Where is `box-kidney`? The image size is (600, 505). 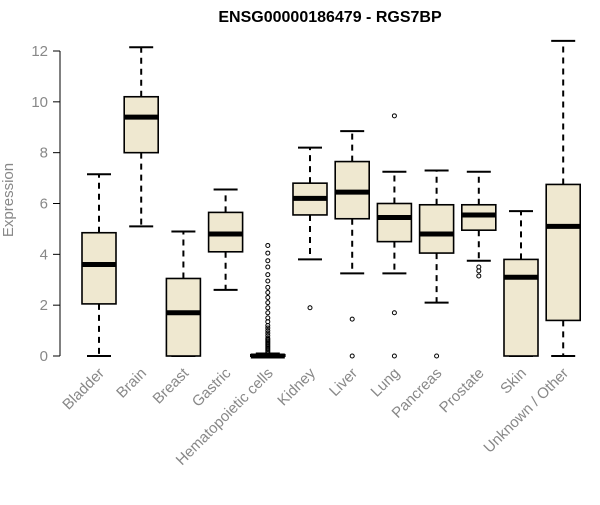
box-kidney is located at coordinates (310, 228).